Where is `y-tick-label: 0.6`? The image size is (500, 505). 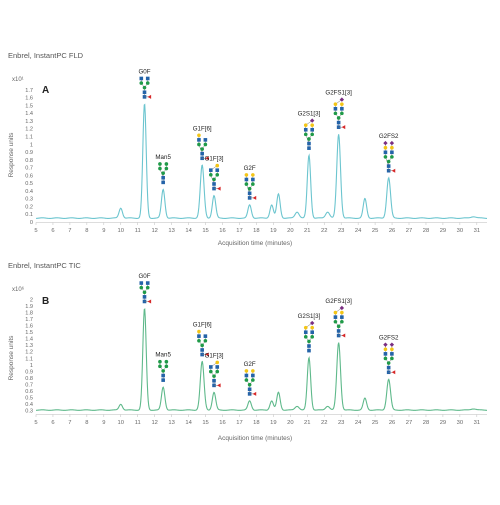
y-tick-label: 0.6 is located at coordinates (29, 392).